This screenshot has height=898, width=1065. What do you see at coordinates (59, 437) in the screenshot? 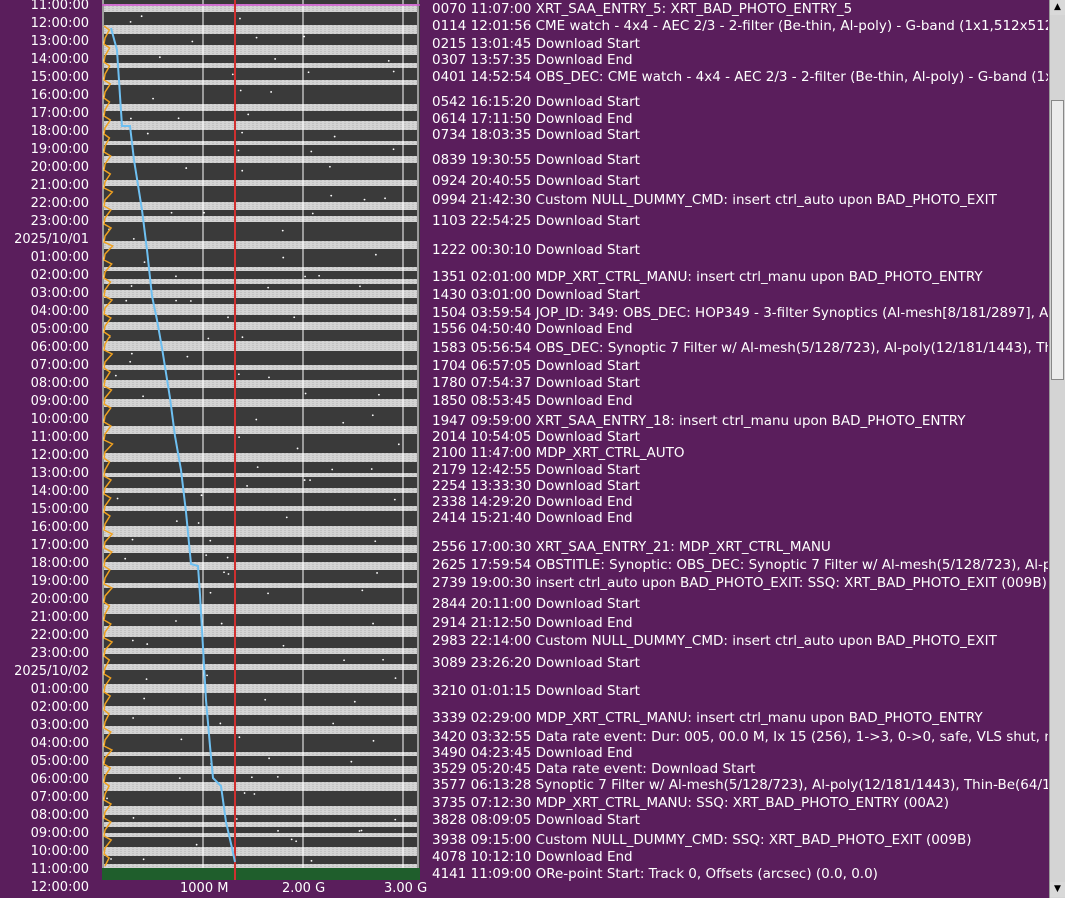
I see `time-axis-label: 11:00:00` at bounding box center [59, 437].